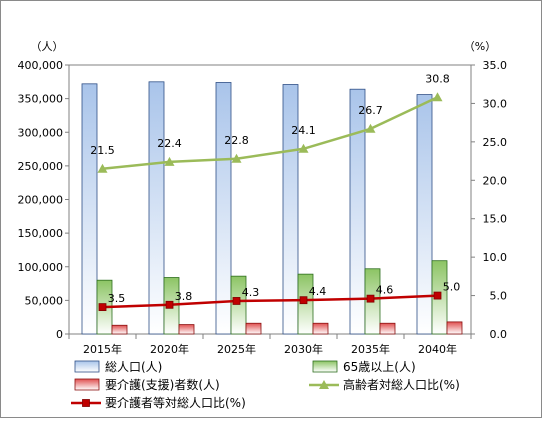  Describe the element at coordinates (437, 78) in the screenshot. I see `elderly-ratio-data-label: 30.8` at that location.